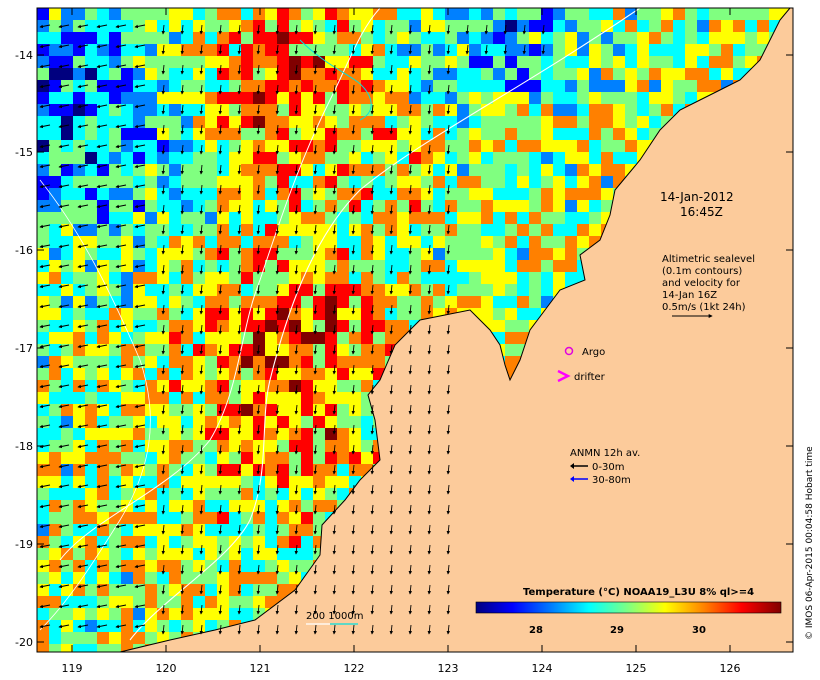 This screenshot has height=680, width=820. I want to click on y-tick-label: -19, so click(24, 544).